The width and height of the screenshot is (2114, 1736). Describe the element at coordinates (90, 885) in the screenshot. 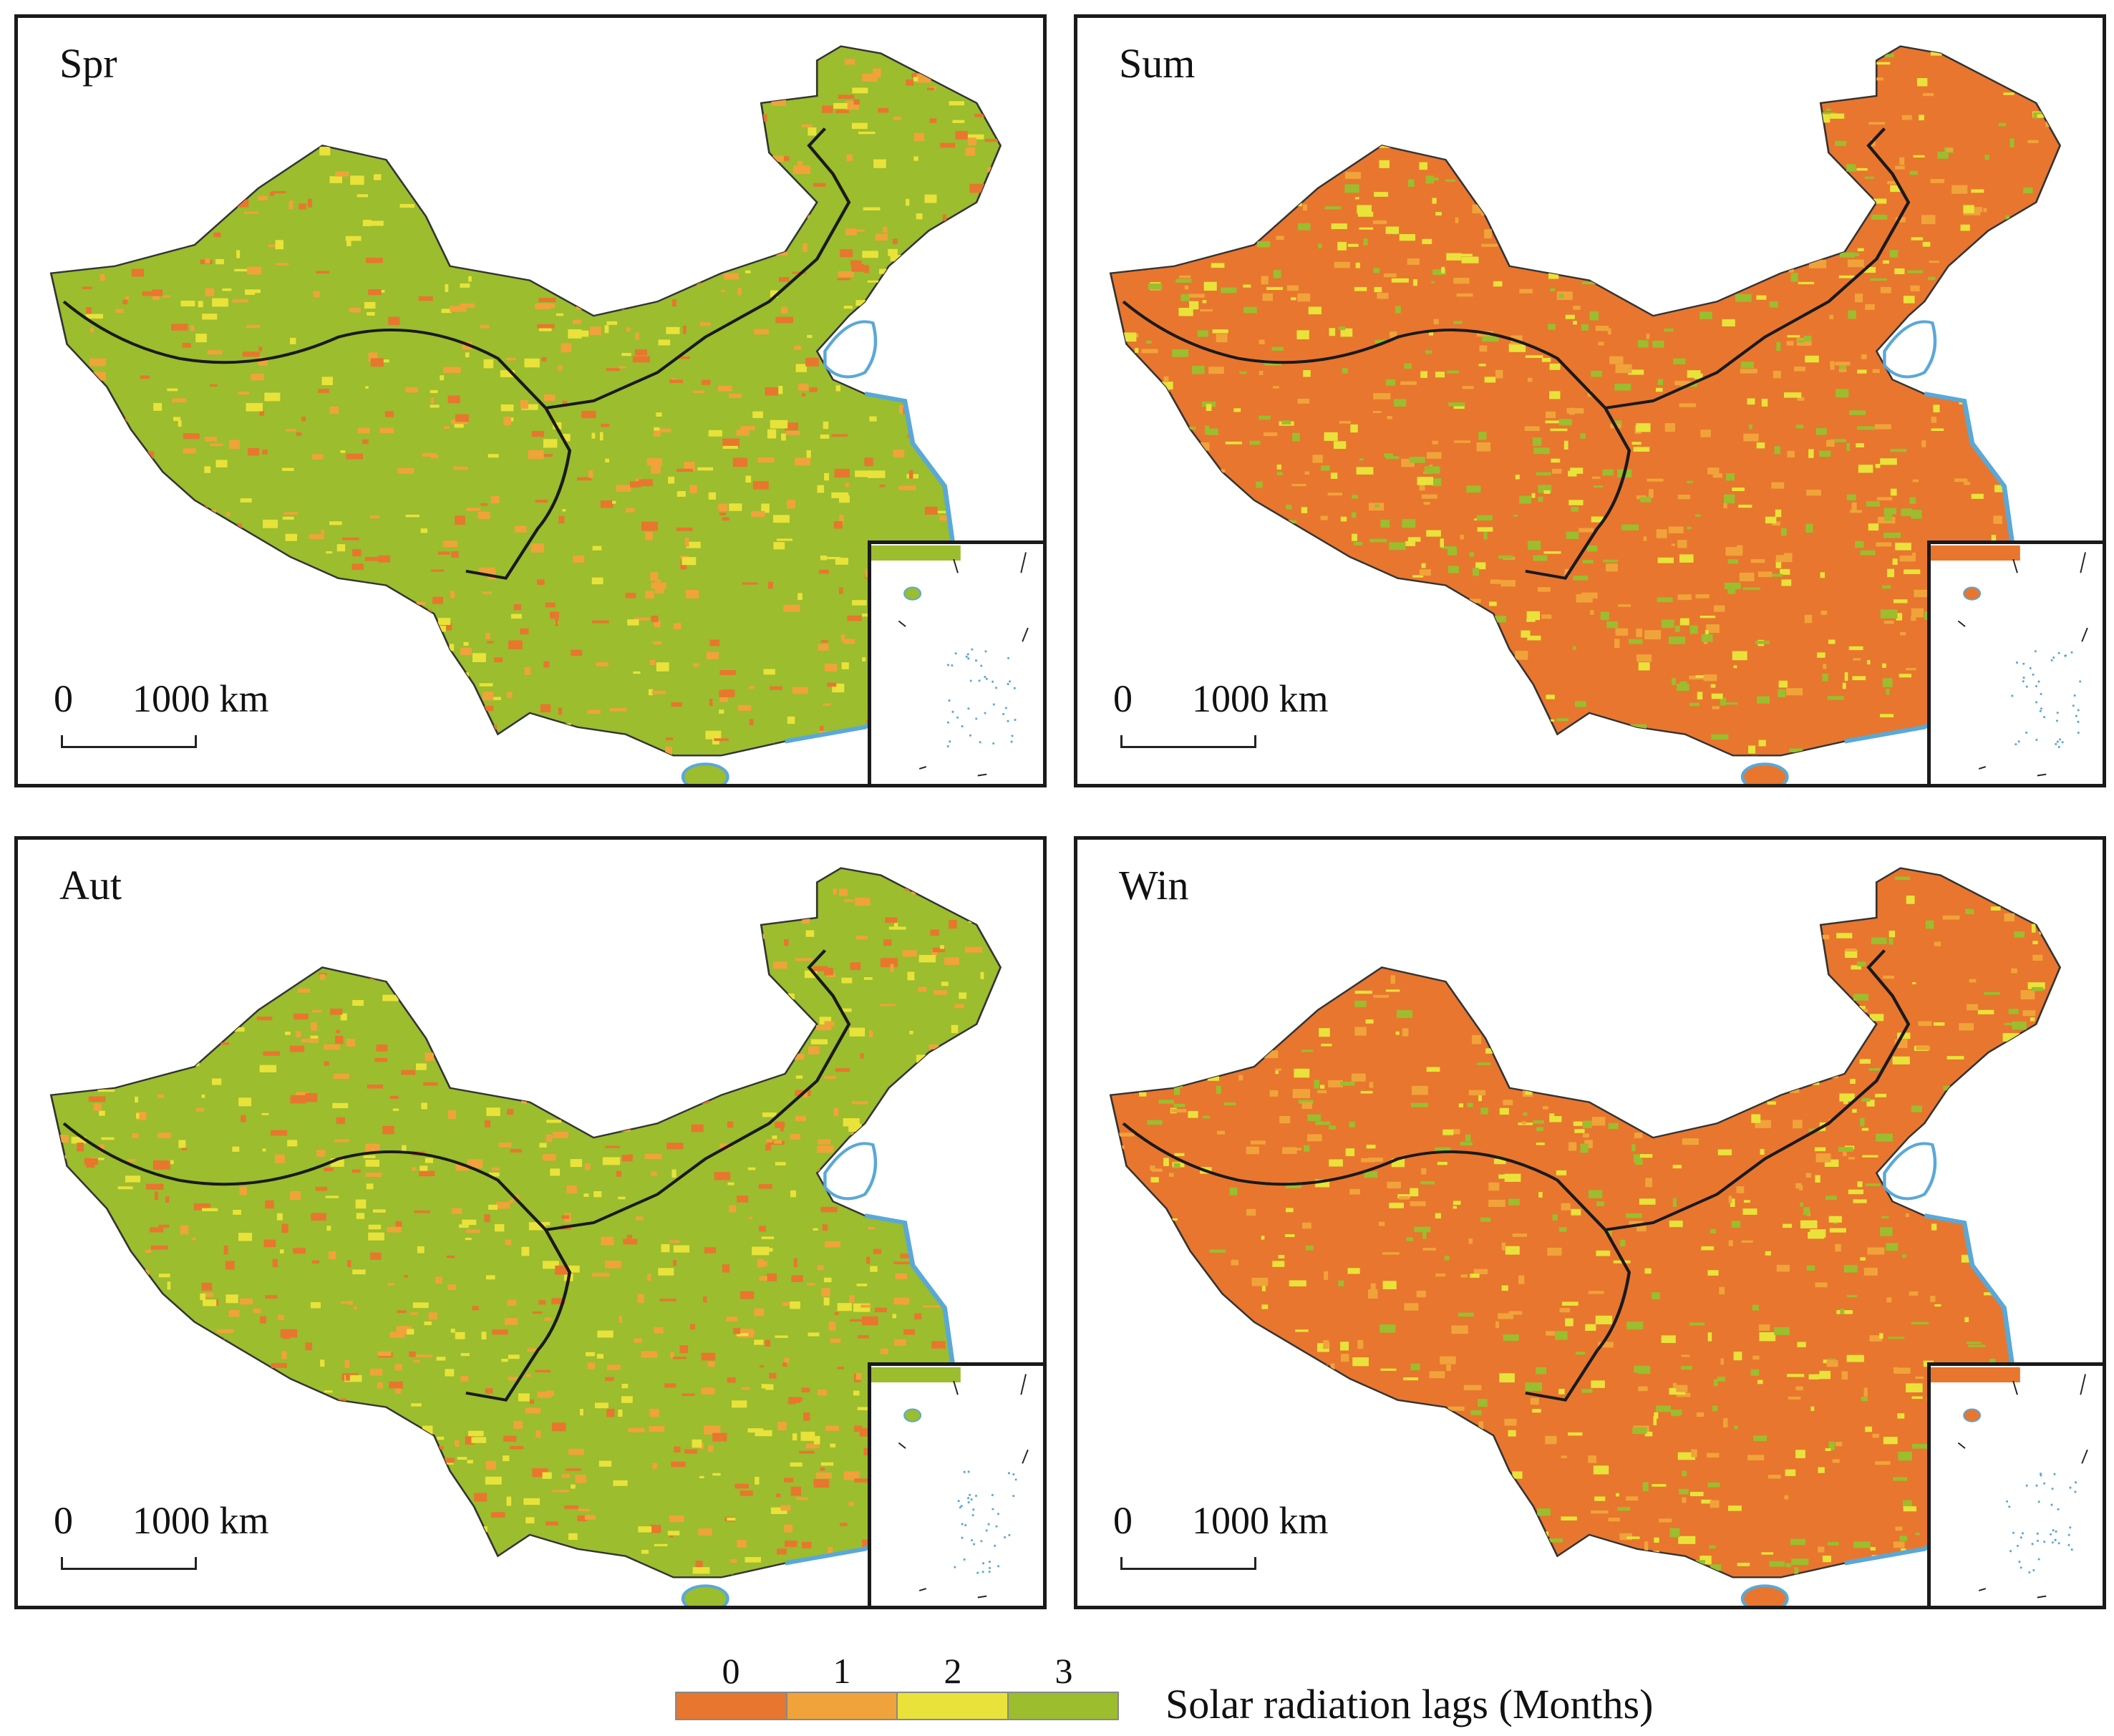

I see `season-label: Aut` at that location.